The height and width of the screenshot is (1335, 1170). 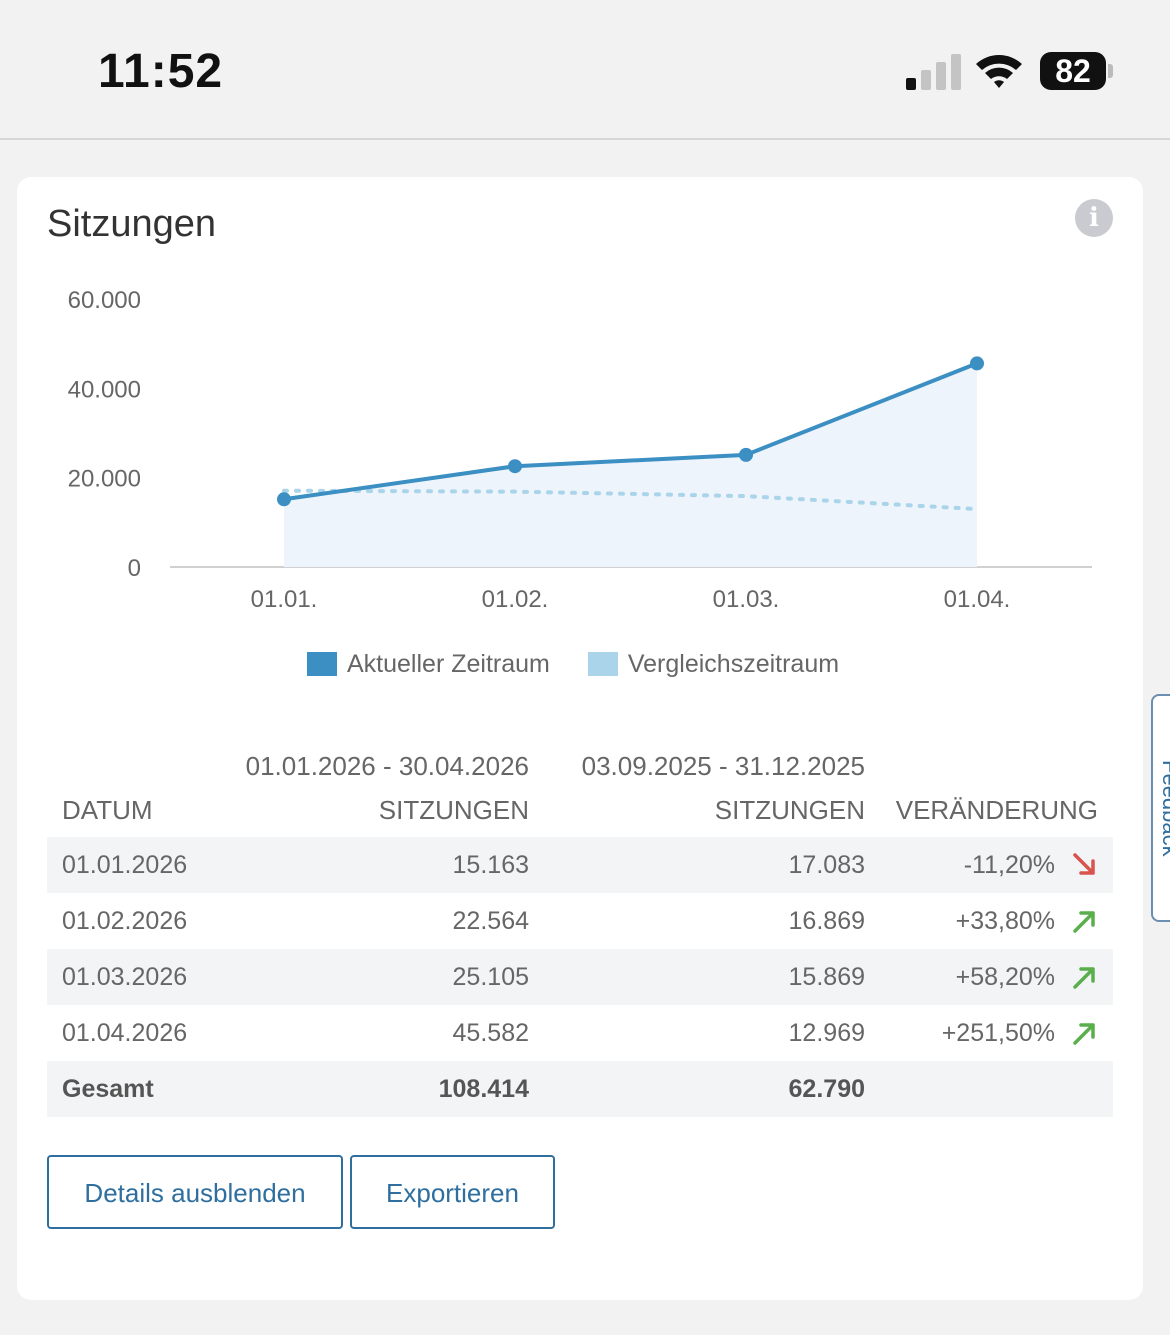 What do you see at coordinates (826, 977) in the screenshot?
I see `row-comparison: 15.869` at bounding box center [826, 977].